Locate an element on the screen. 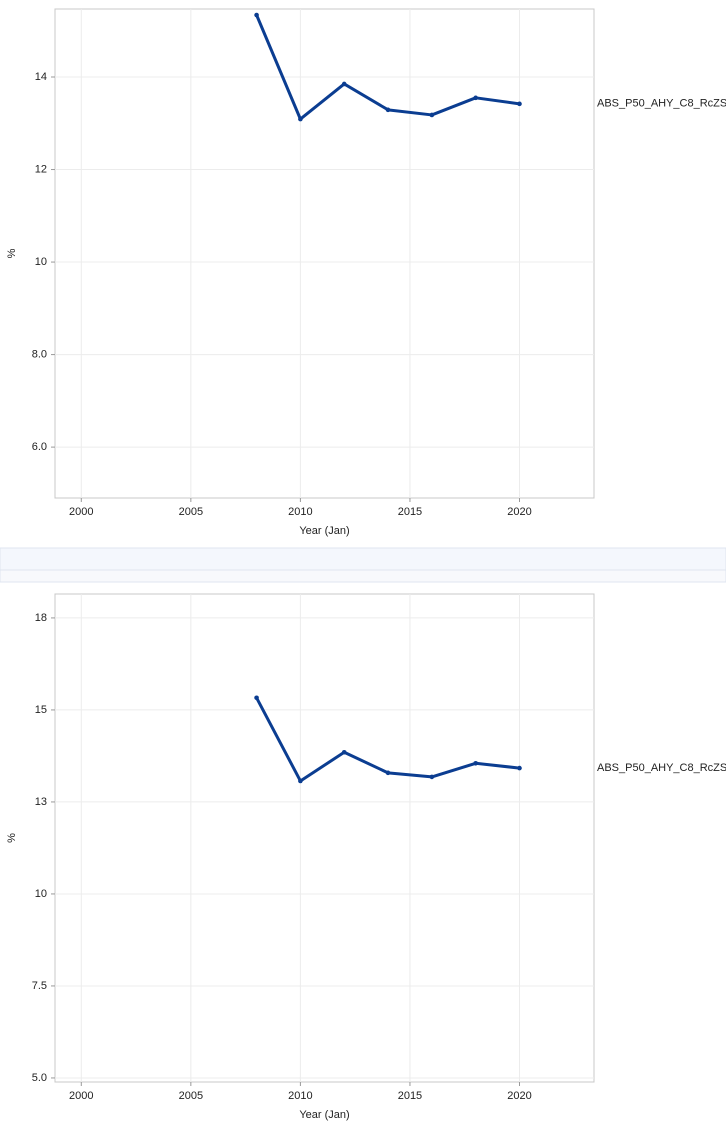  y-tick-label: 18 is located at coordinates (41, 618).